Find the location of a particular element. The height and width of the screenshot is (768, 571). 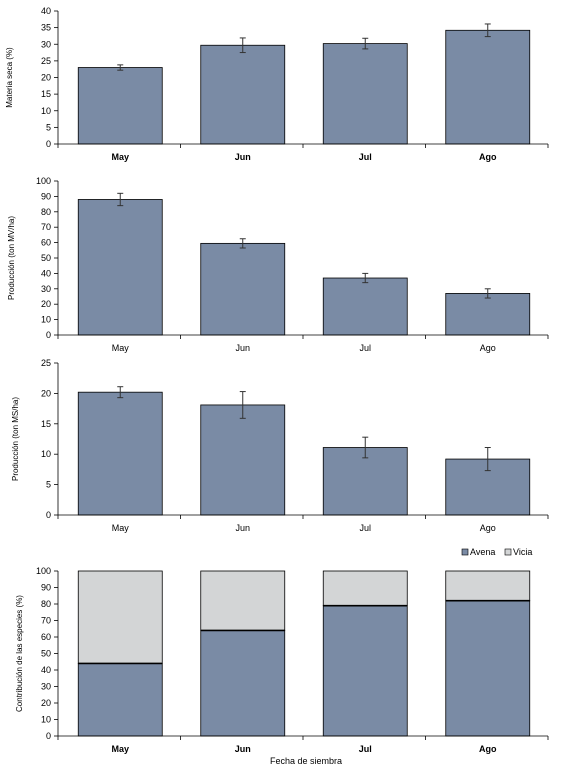

bar-avena-jul is located at coordinates (365, 671).